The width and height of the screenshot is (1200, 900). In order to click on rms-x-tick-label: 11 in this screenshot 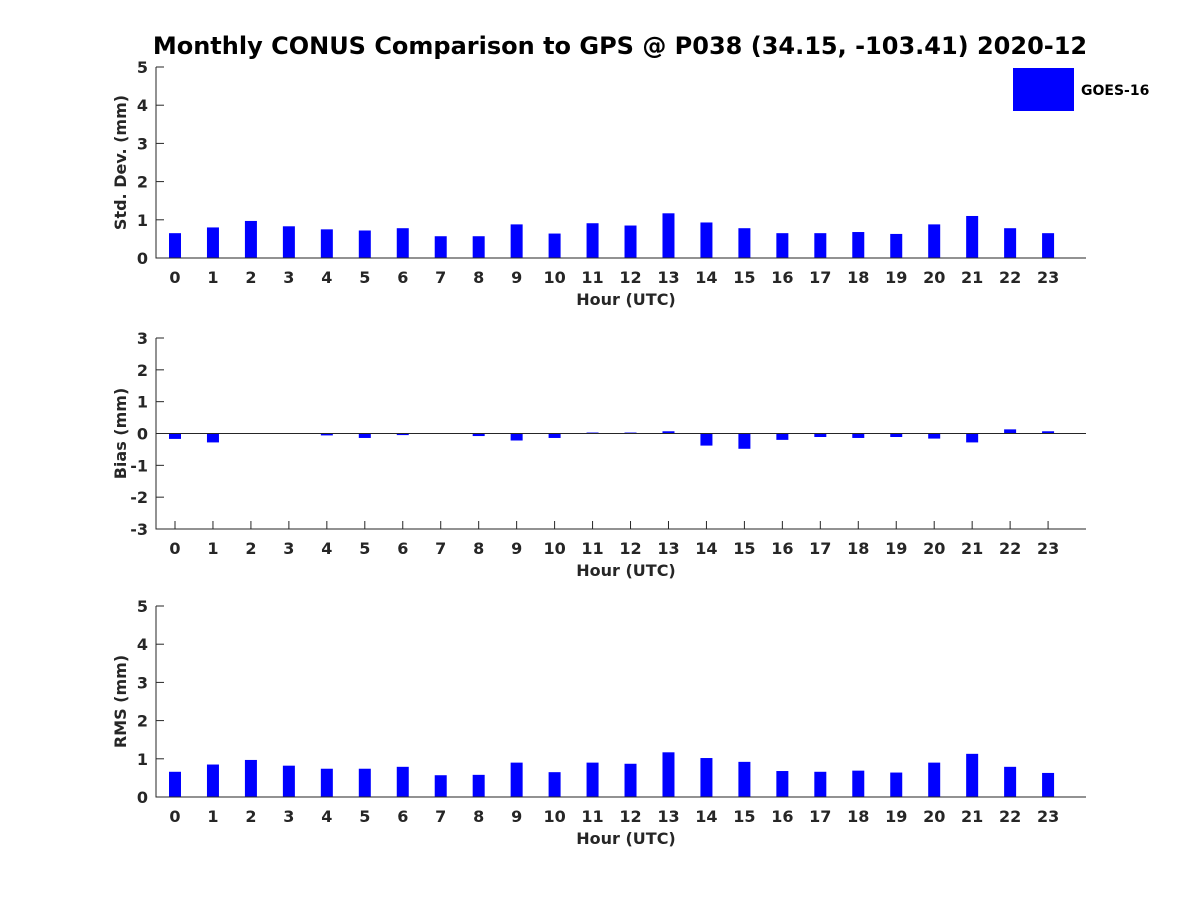, I will do `click(592, 816)`.